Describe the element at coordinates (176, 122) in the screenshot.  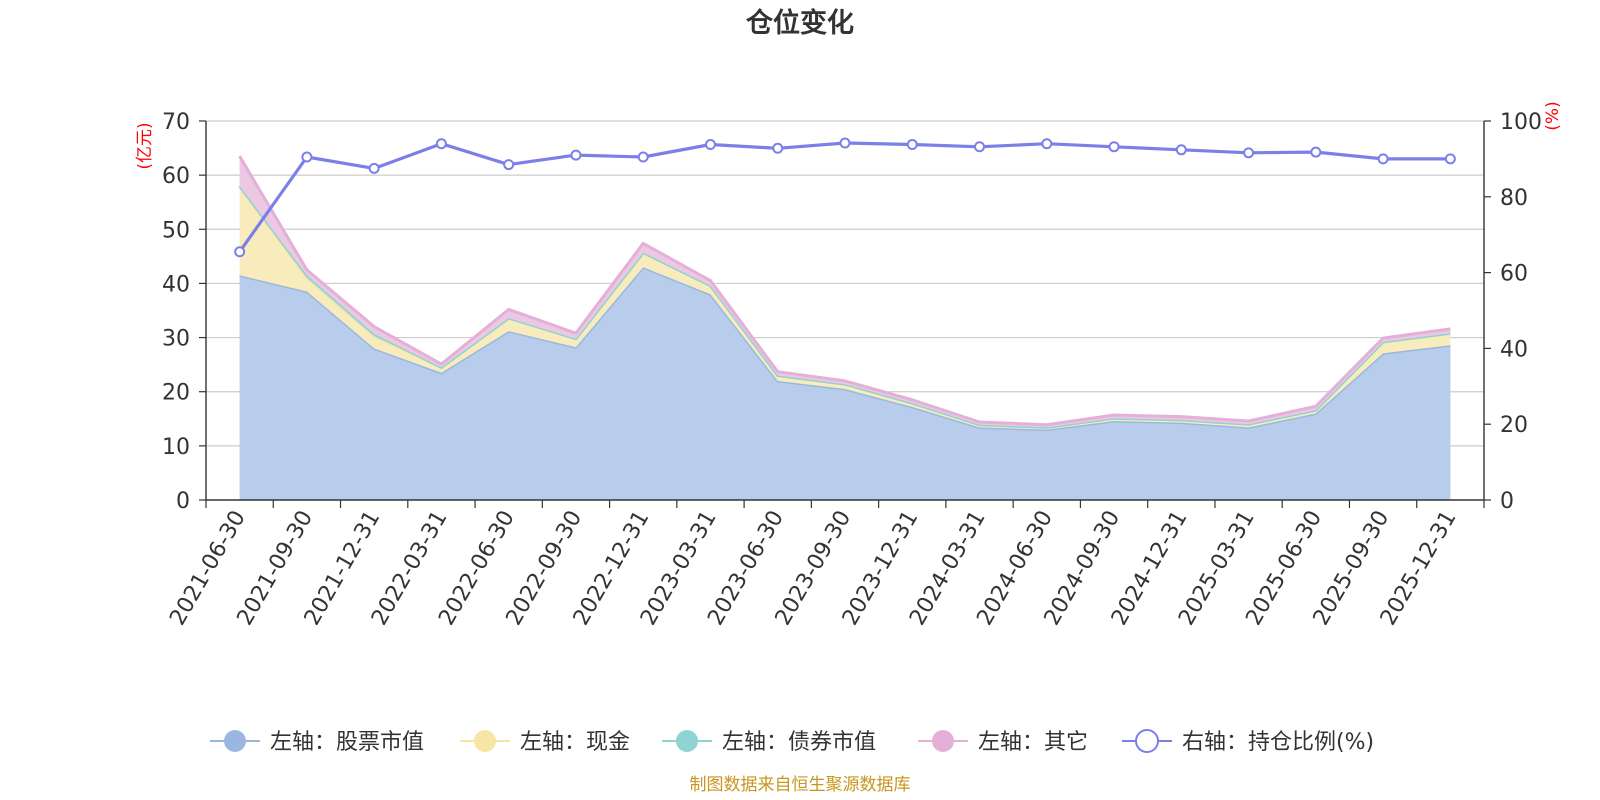
I see `left-tick-label: 70` at that location.